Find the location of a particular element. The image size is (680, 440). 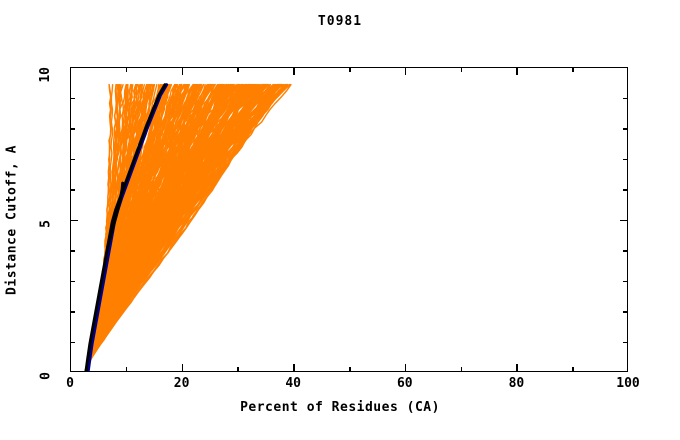

x-axis-title: Percent of Residues (CA) is located at coordinates (340, 407).